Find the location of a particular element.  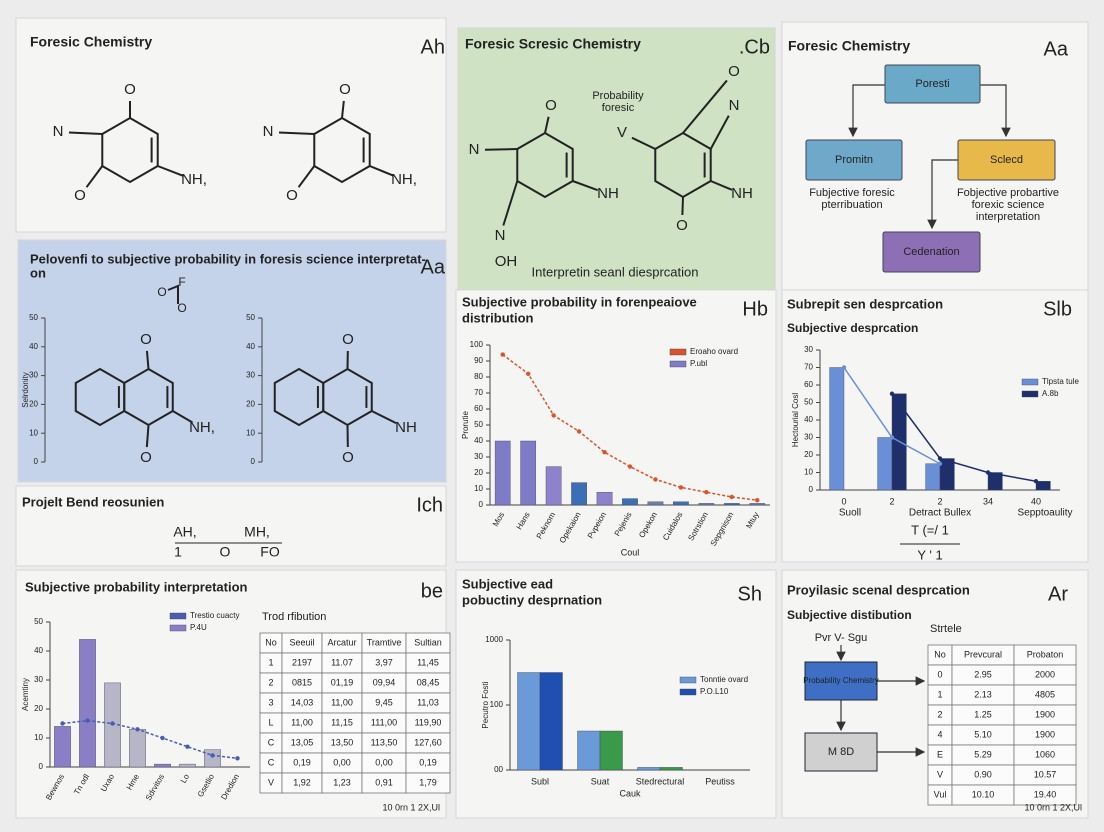

table-cell-text: 13,50 is located at coordinates (342, 742).